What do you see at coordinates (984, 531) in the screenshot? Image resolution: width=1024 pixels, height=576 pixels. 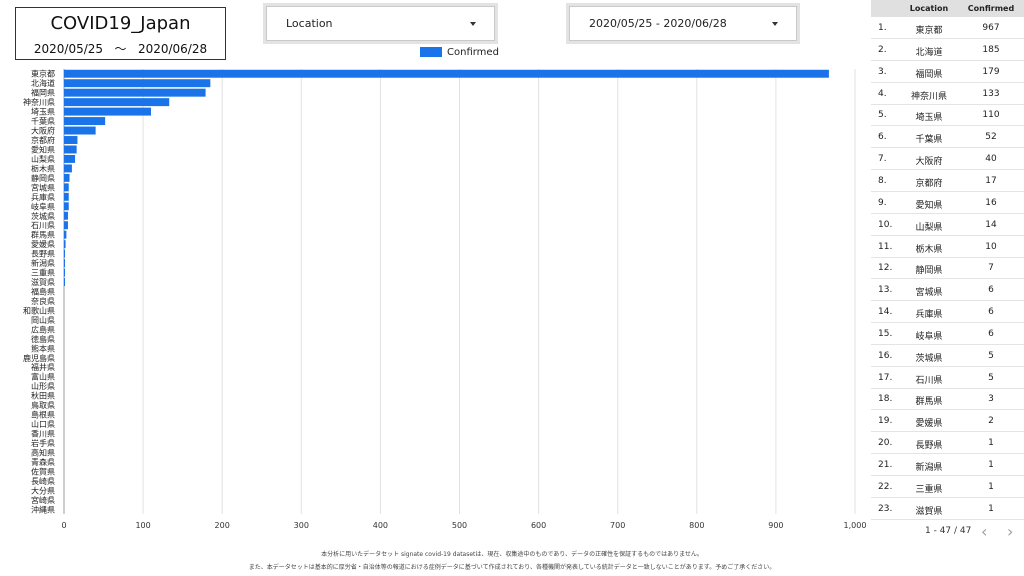 I see `chevron-left-icon: ‹` at bounding box center [984, 531].